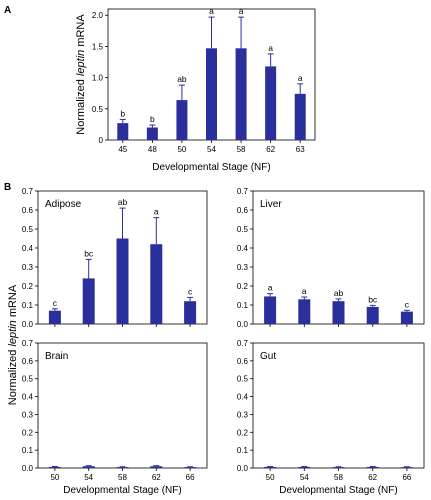 This screenshot has height=500, width=431. I want to click on x-tick-label: 45, so click(122, 149).